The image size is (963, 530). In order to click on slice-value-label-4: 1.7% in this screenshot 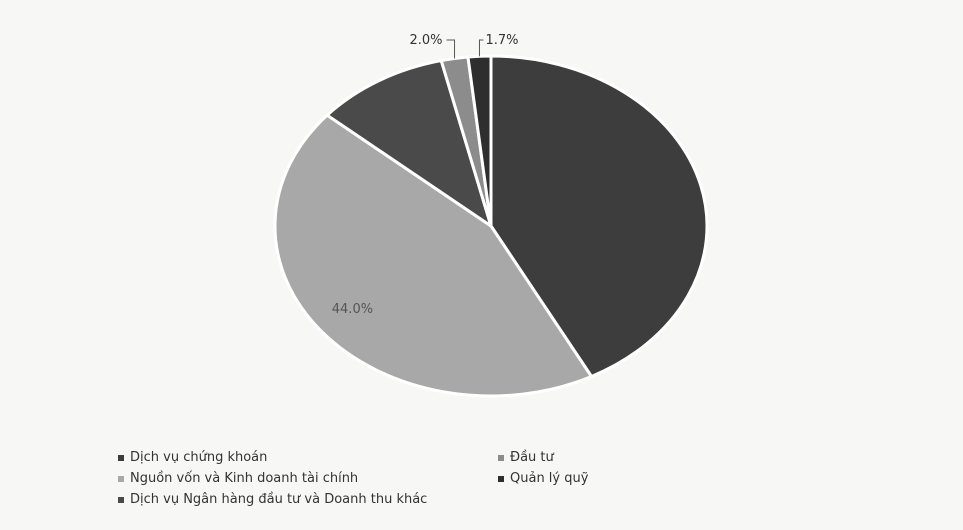, I will do `click(501, 40)`.